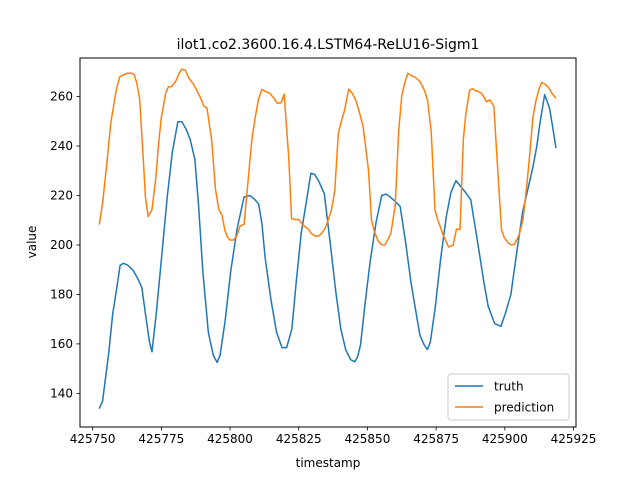 The image size is (640, 480). What do you see at coordinates (436, 439) in the screenshot?
I see `x-tick-label: 425875` at bounding box center [436, 439].